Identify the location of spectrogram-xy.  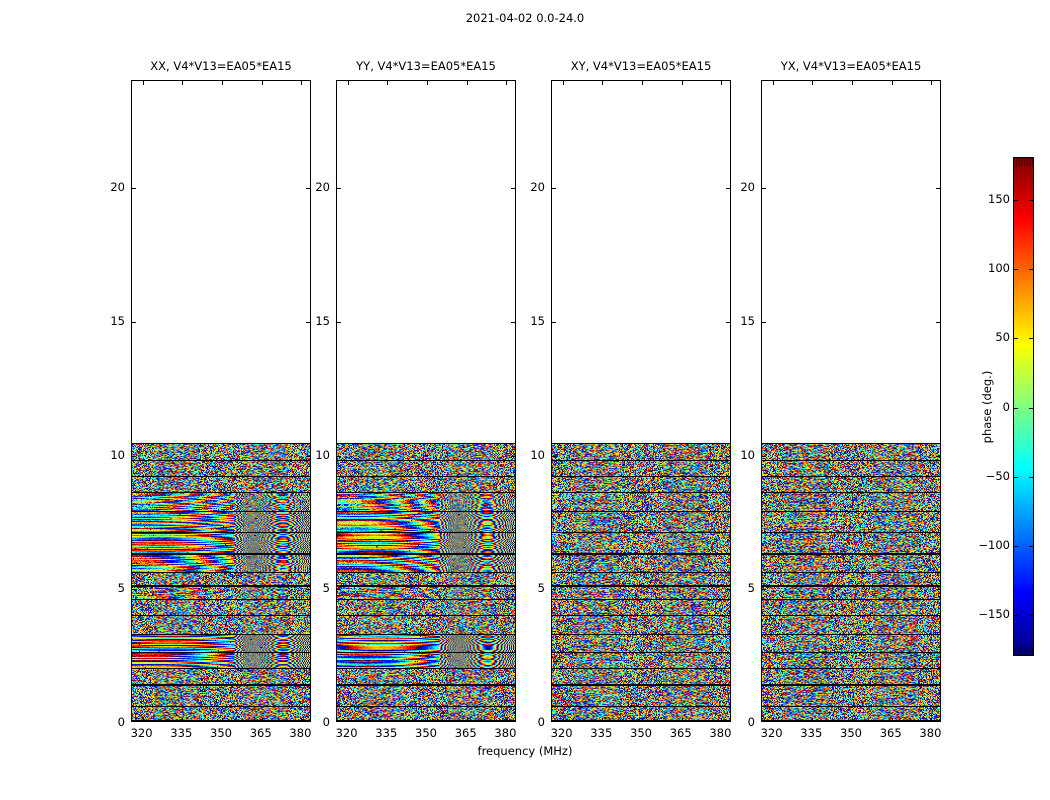
(641, 582).